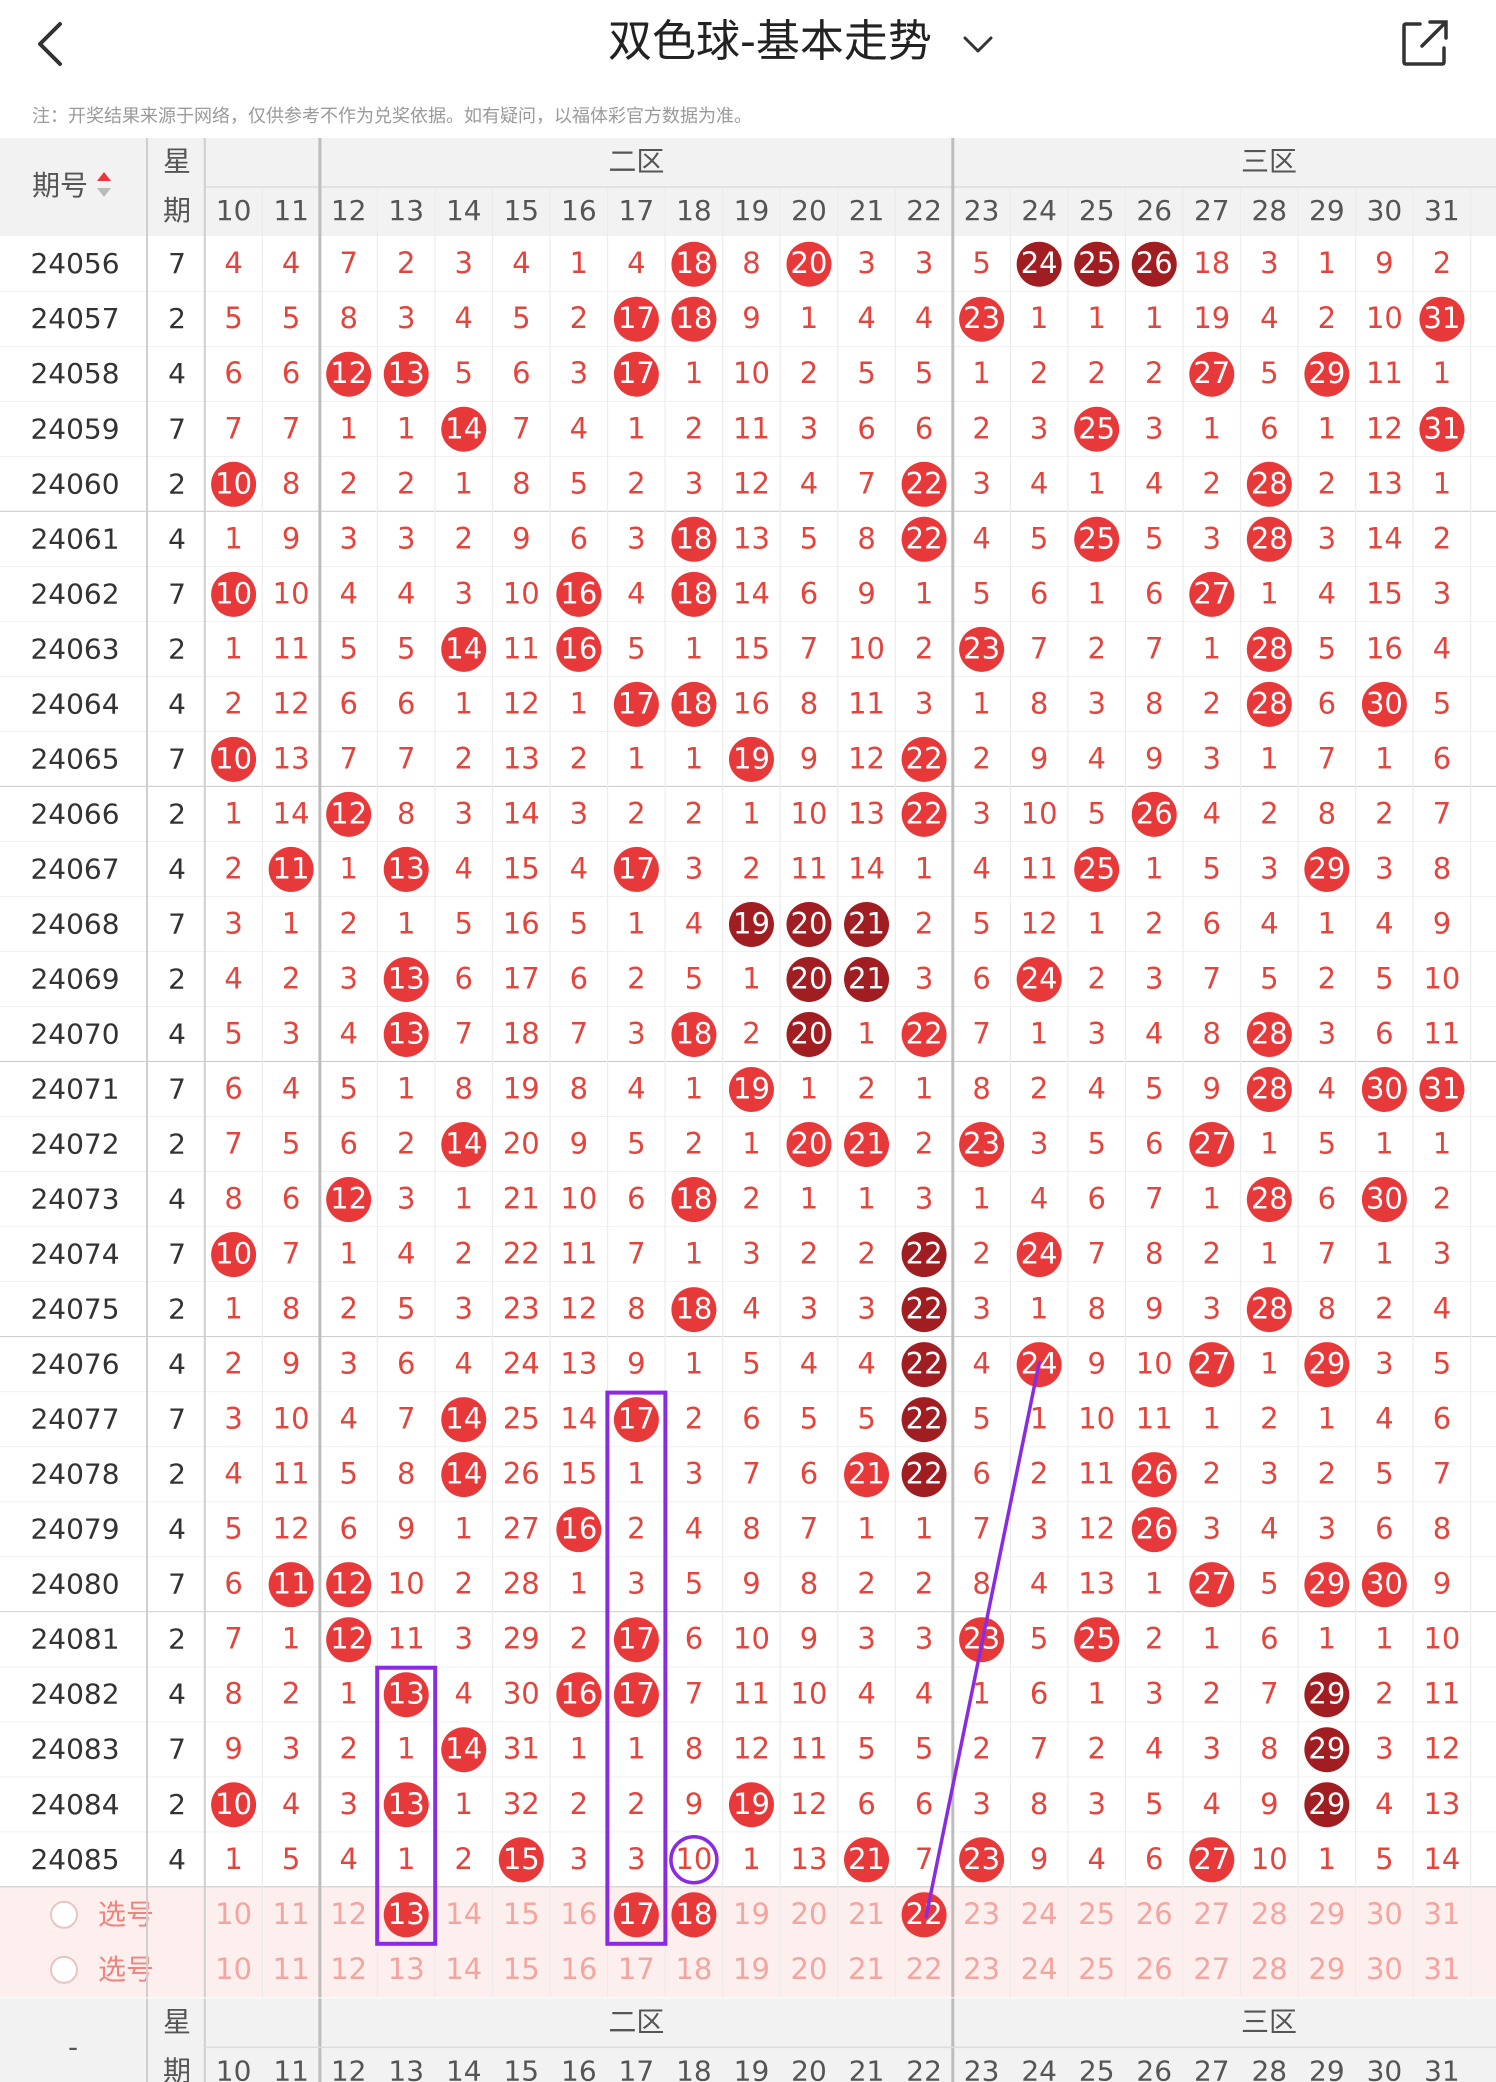 The image size is (1496, 2082). Describe the element at coordinates (1327, 1695) in the screenshot. I see `consecutive-ball` at that location.